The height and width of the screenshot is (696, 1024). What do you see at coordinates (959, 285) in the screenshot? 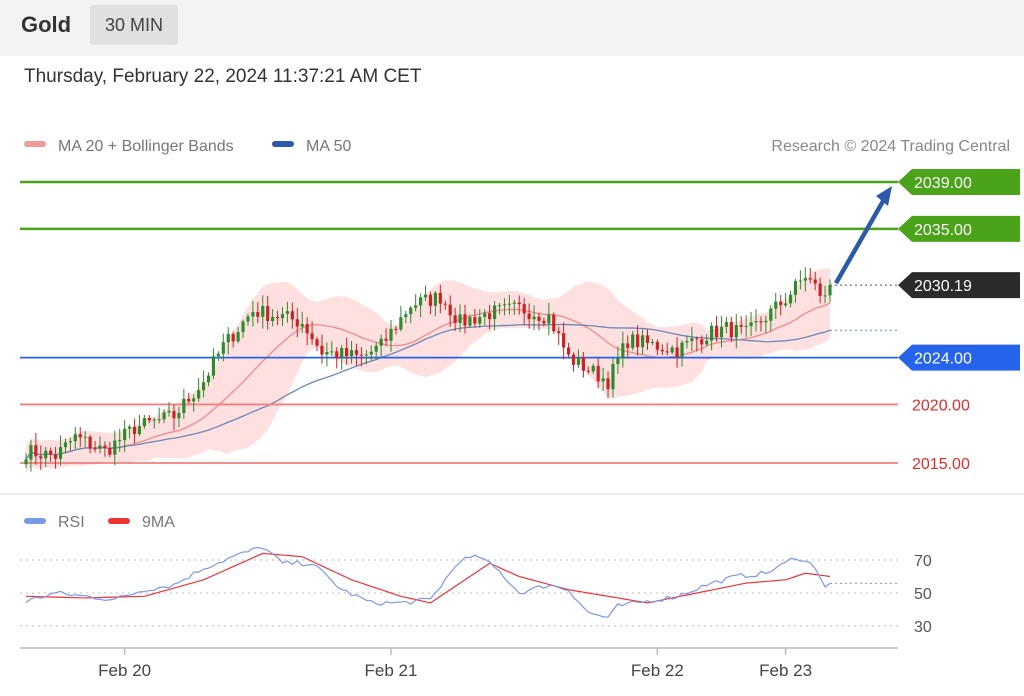
I see `last-price-tag` at bounding box center [959, 285].